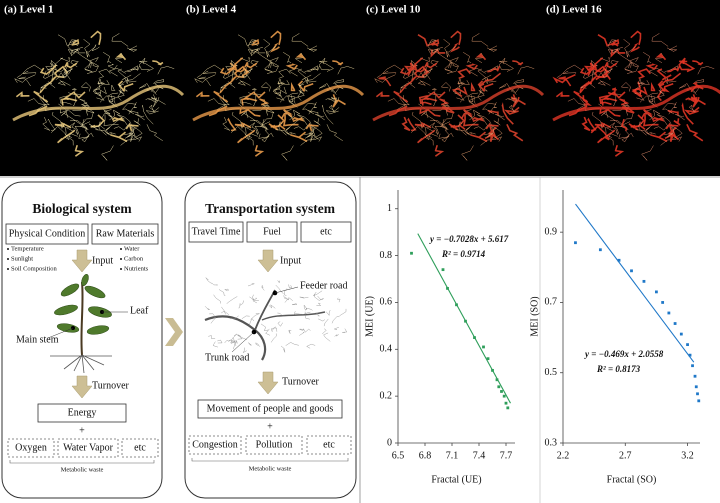 This screenshot has height=503, width=720. What do you see at coordinates (464, 318) in the screenshot?
I see `fit-line` at bounding box center [464, 318].